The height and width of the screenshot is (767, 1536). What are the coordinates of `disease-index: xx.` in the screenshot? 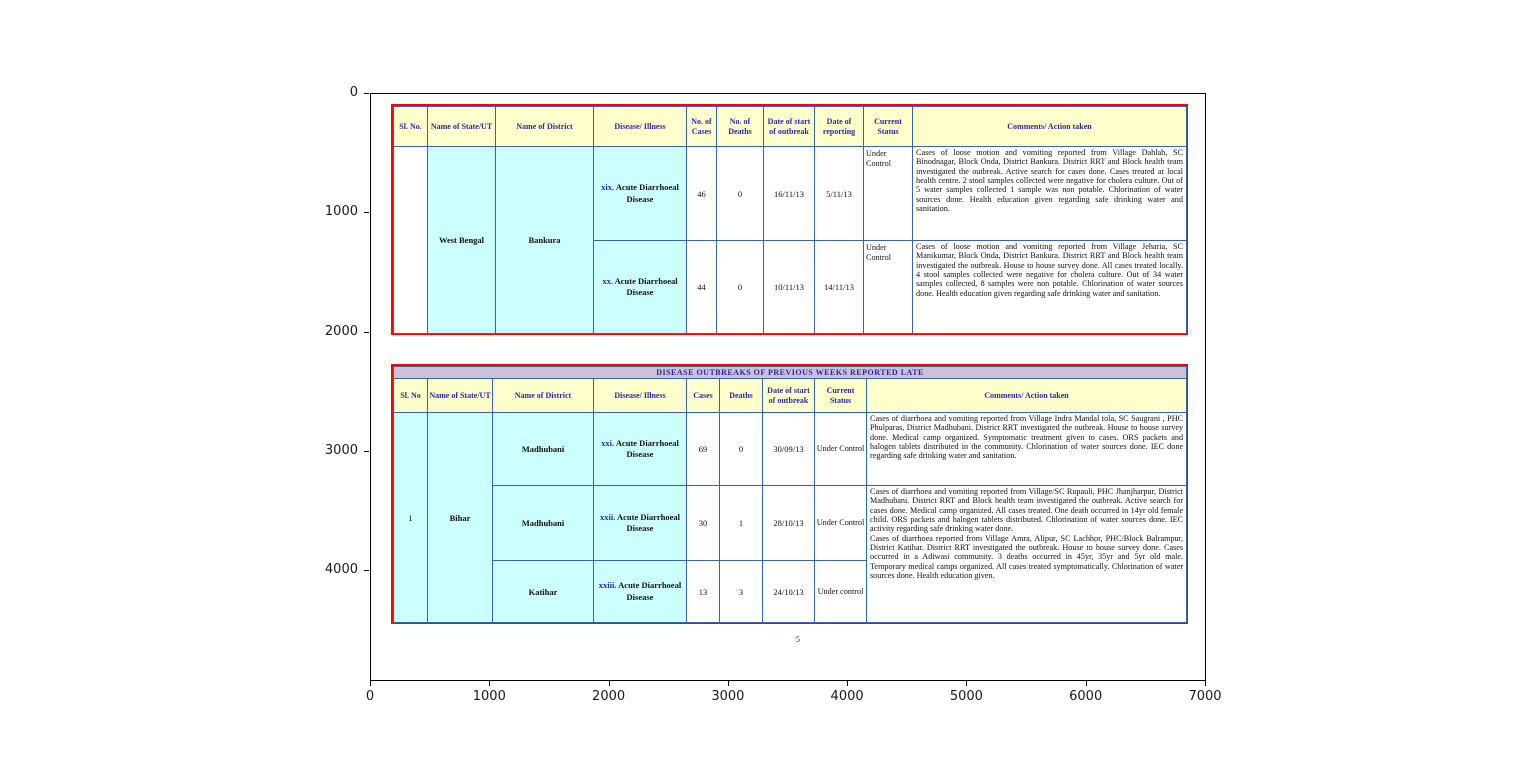 It's located at (607, 280).